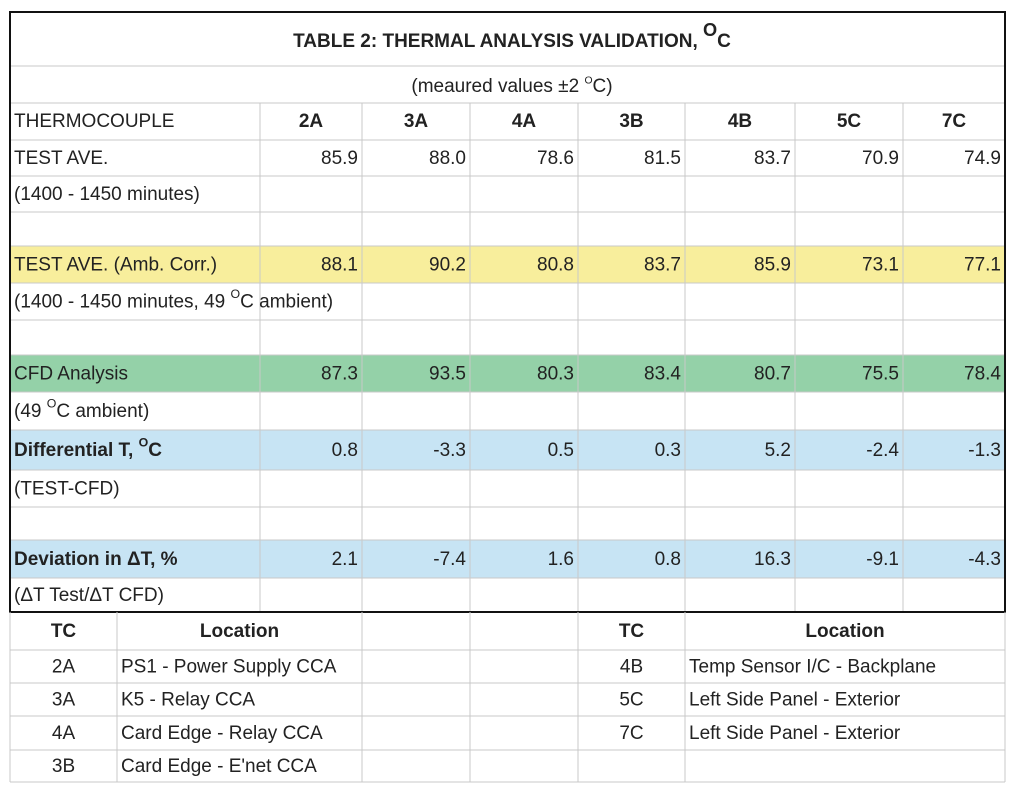  I want to click on header-cell: 4B, so click(740, 121).